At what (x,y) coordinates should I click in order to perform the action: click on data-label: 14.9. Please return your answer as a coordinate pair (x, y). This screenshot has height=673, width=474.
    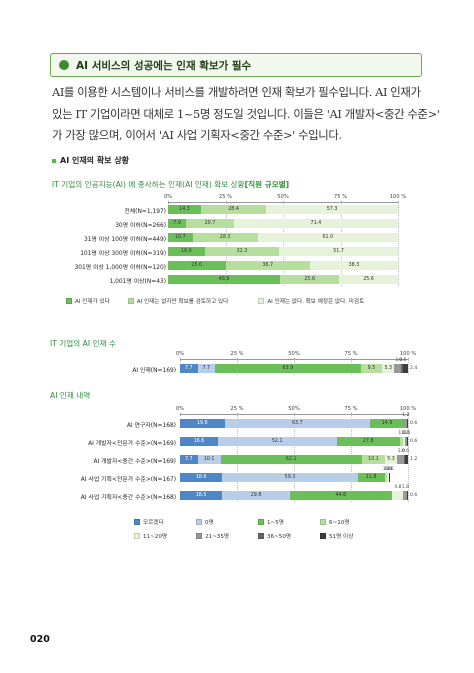
    Looking at the image, I should click on (387, 423).